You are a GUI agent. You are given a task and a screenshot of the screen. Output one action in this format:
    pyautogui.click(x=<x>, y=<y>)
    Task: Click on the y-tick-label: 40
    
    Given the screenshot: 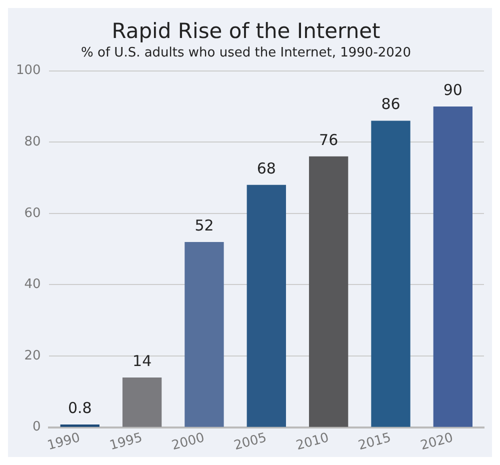 What is the action you would take?
    pyautogui.click(x=32, y=284)
    